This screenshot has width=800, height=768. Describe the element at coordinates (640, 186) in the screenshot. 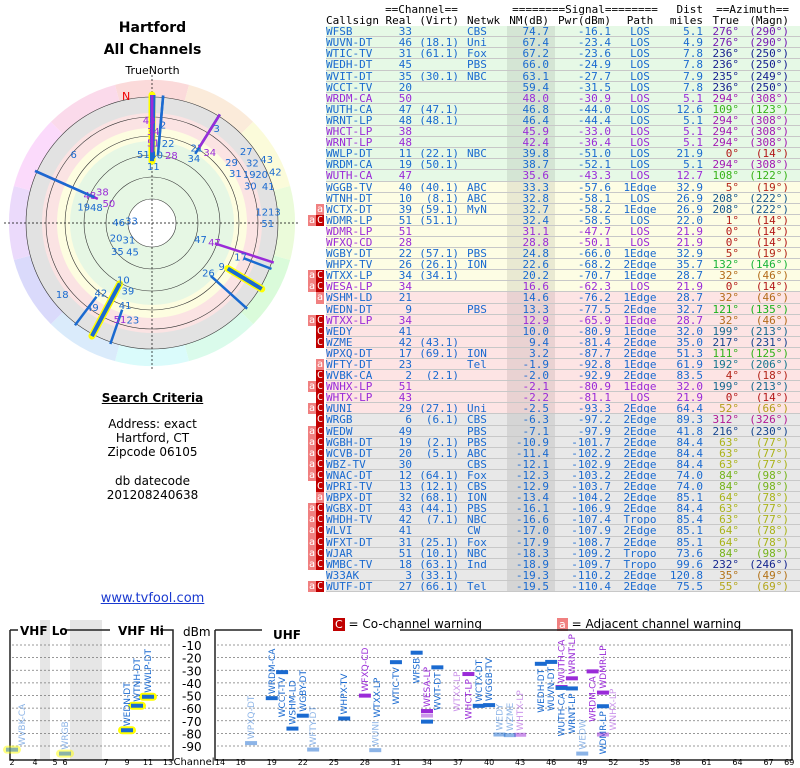

I see `path-cell: 1Edge` at that location.